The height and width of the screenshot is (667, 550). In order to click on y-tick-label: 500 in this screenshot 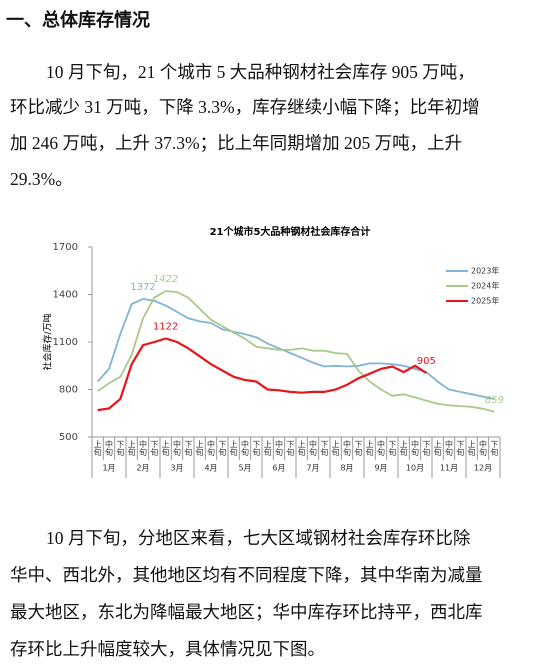, I will do `click(68, 437)`.